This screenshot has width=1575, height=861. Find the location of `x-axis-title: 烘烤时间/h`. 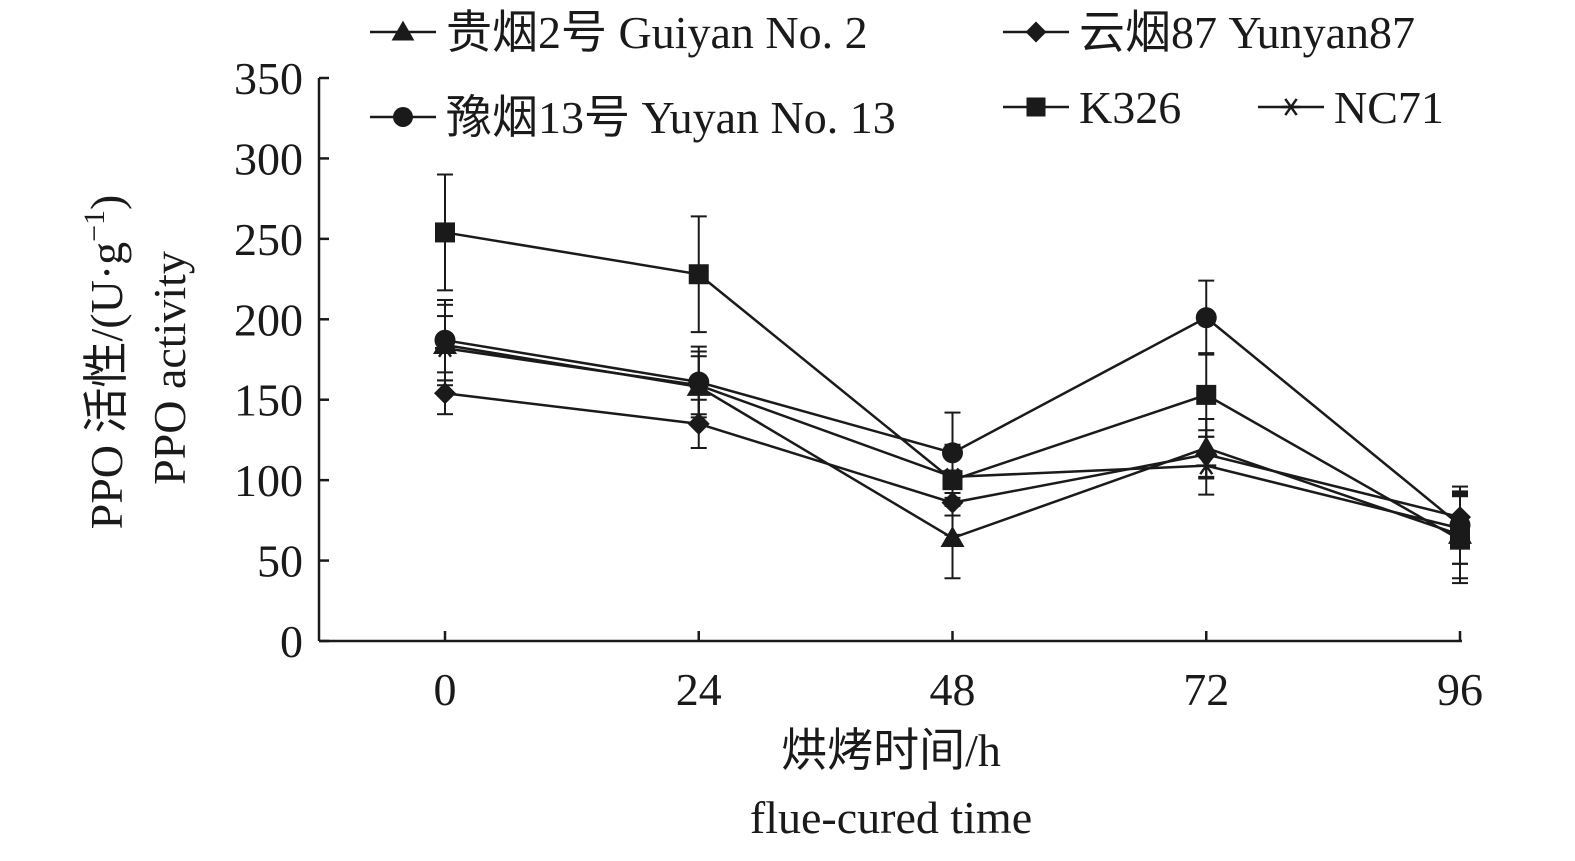

x-axis-title: 烘烤时间/h is located at coordinates (891, 750).